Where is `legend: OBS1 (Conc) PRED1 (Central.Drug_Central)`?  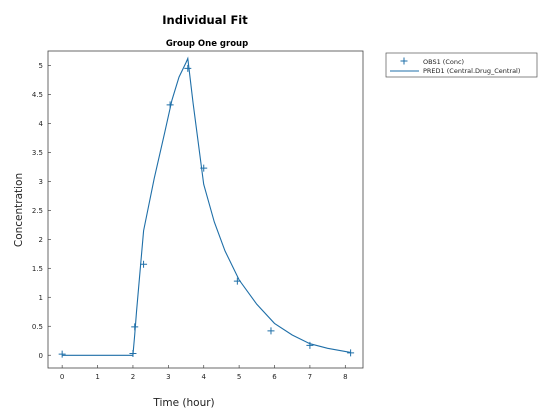 legend: OBS1 (Conc) PRED1 (Central.Drug_Central) is located at coordinates (461, 65).